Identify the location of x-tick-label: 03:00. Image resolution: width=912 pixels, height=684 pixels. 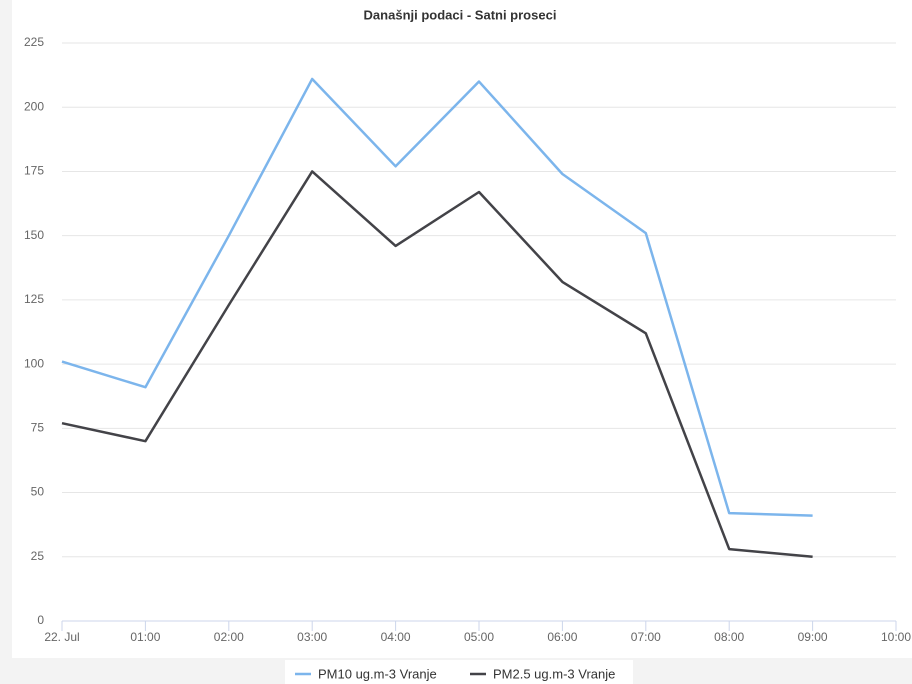
(312, 637).